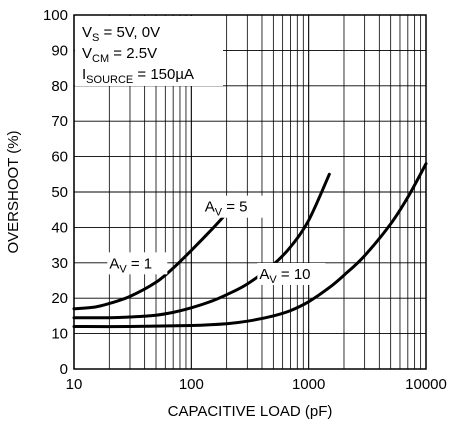 The height and width of the screenshot is (428, 452). I want to click on condition-line: ISOURCE = 150µA, so click(138, 76).